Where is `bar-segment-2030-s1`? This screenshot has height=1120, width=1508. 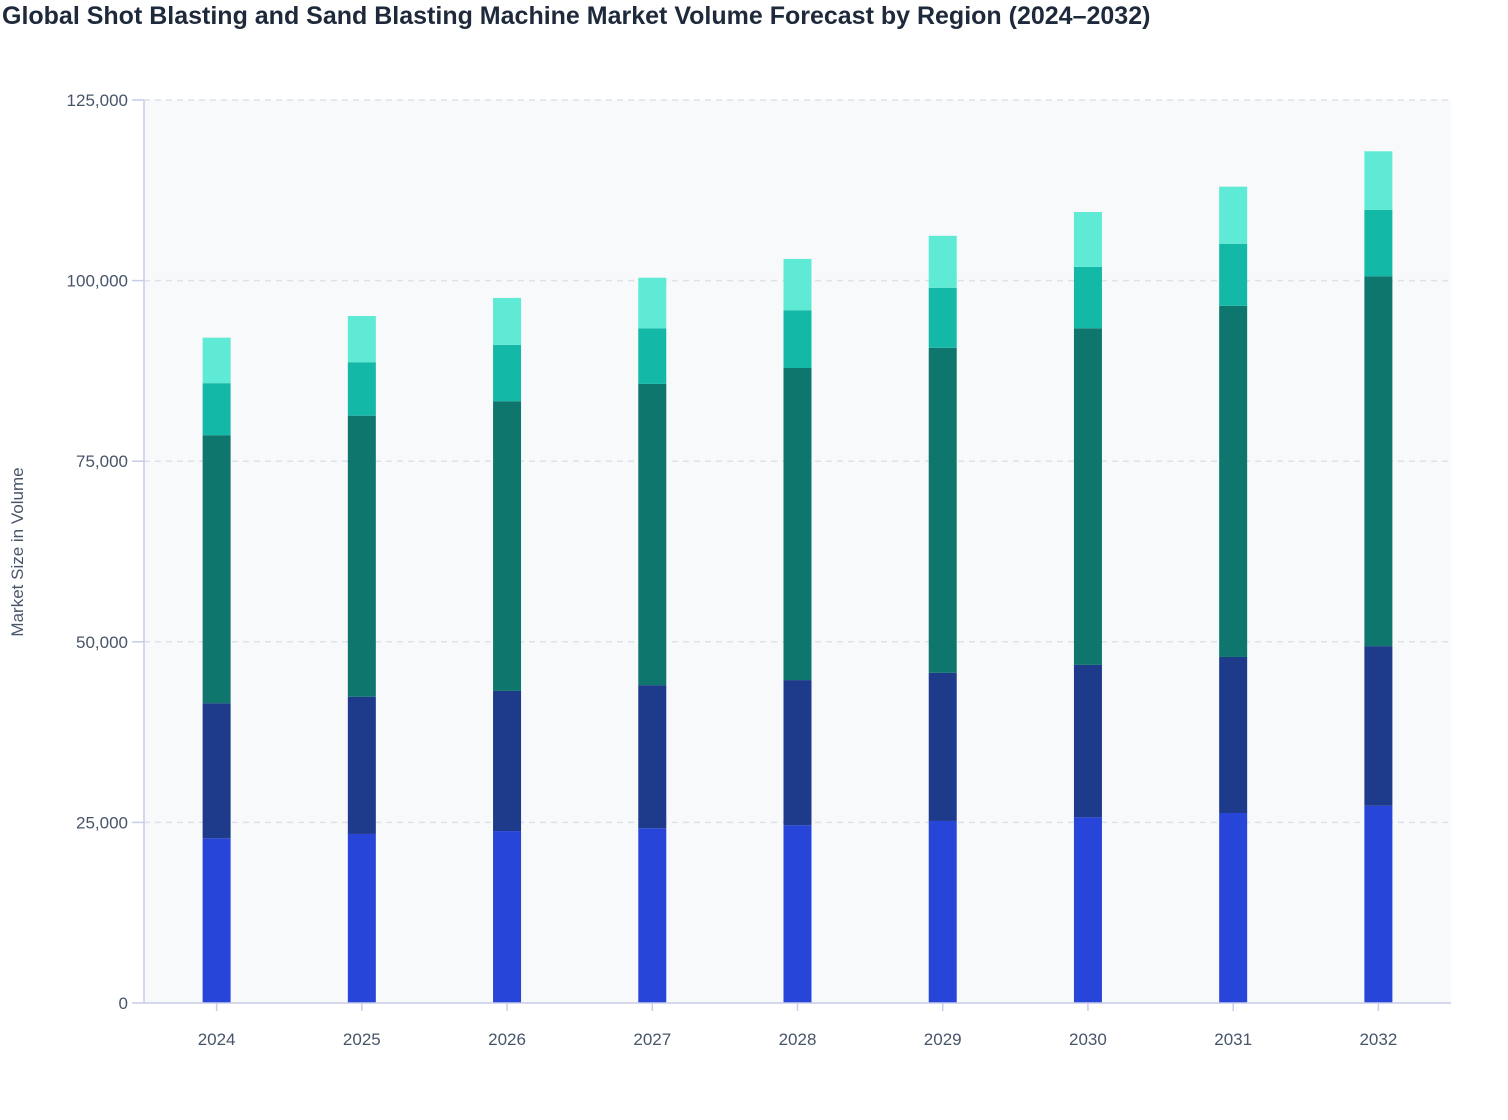
bar-segment-2030-s1 is located at coordinates (1087, 910).